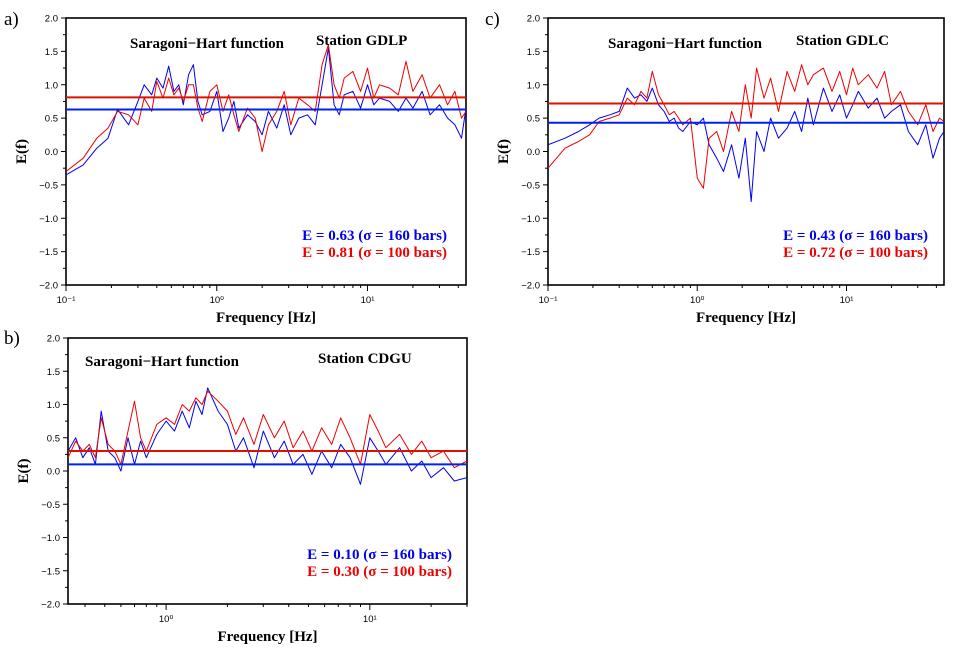 This screenshot has width=953, height=651. Describe the element at coordinates (379, 555) in the screenshot. I see `legend-160-bars: E = 0.10 (σ = 160 bars)` at that location.